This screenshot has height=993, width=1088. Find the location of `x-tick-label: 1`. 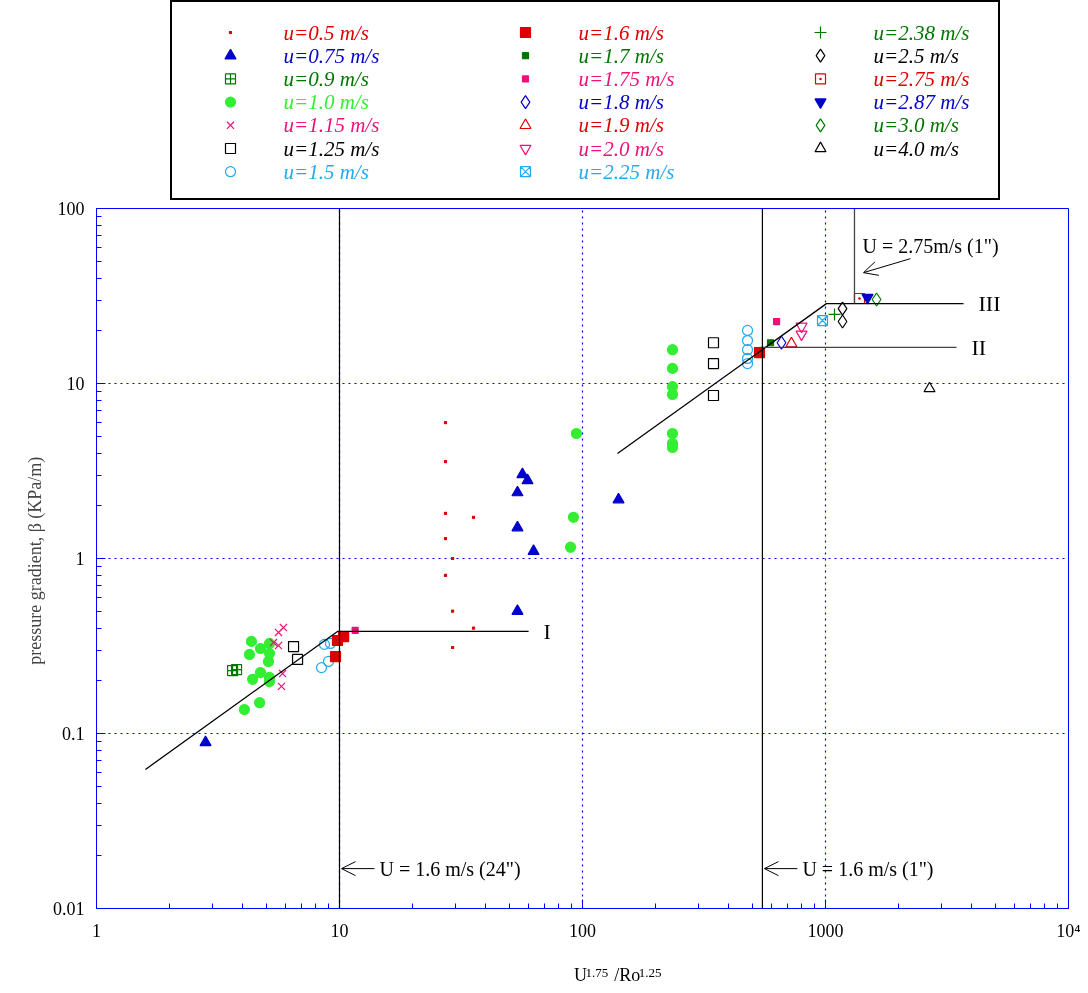

x-tick-label: 1 is located at coordinates (96, 930).